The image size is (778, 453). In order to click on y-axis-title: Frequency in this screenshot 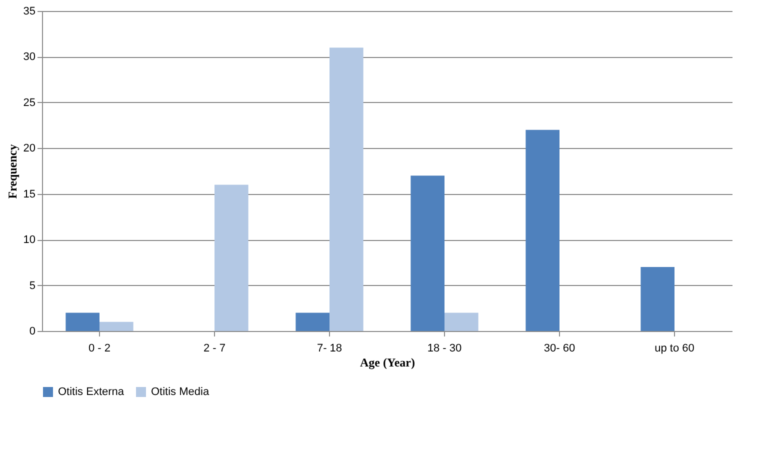, I will do `click(12, 171)`.